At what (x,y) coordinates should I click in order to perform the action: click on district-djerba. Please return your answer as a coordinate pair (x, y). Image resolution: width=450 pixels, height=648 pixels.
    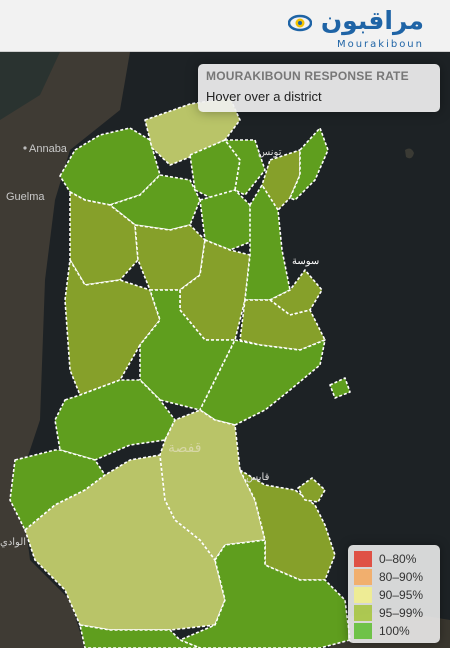
    Looking at the image, I should click on (311, 490).